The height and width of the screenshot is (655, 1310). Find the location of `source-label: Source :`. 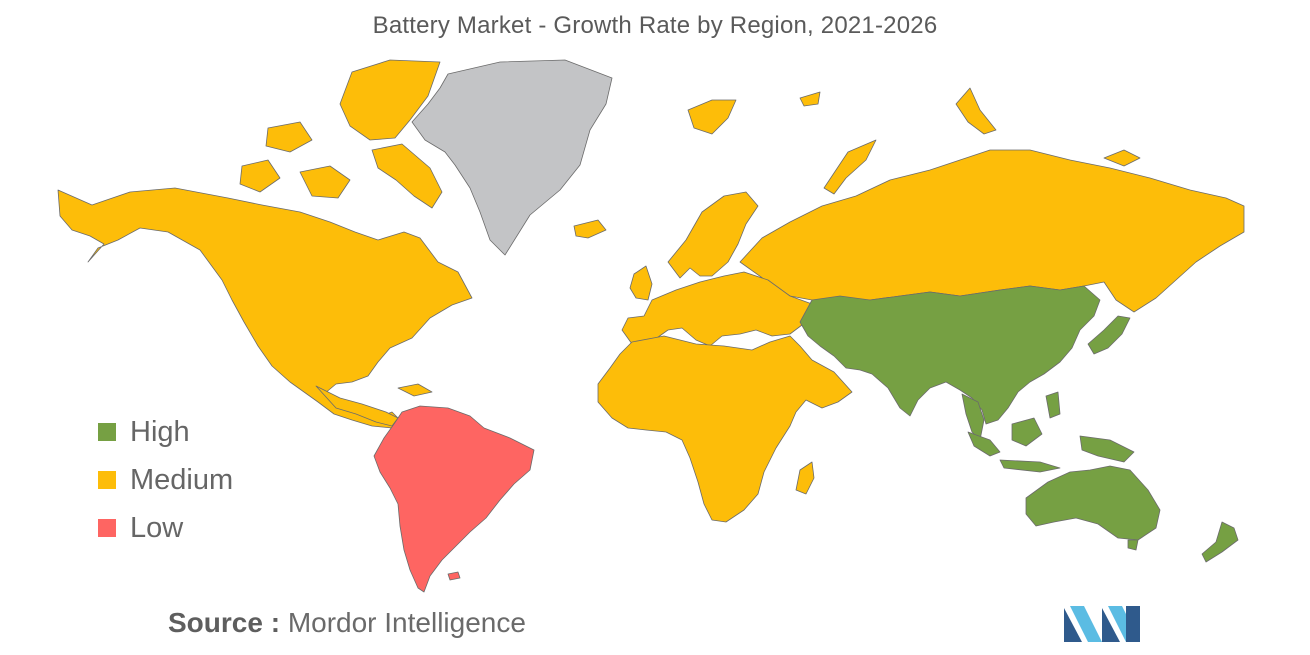

source-label: Source : is located at coordinates (224, 622).